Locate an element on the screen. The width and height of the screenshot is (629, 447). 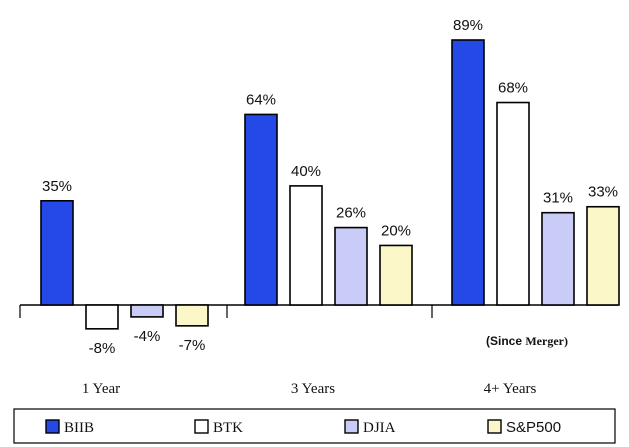
bar-djia-4-years is located at coordinates (558, 258).